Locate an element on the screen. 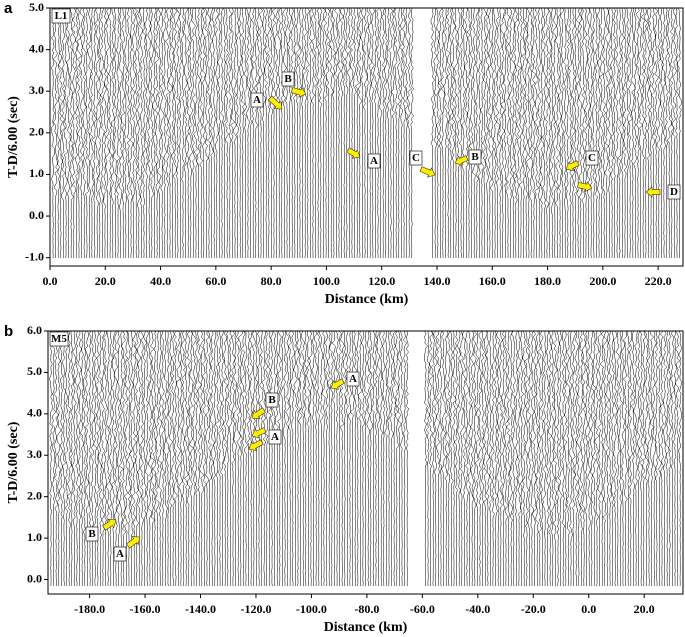 Image resolution: width=685 pixels, height=637 pixels. annotation: A is located at coordinates (257, 100).